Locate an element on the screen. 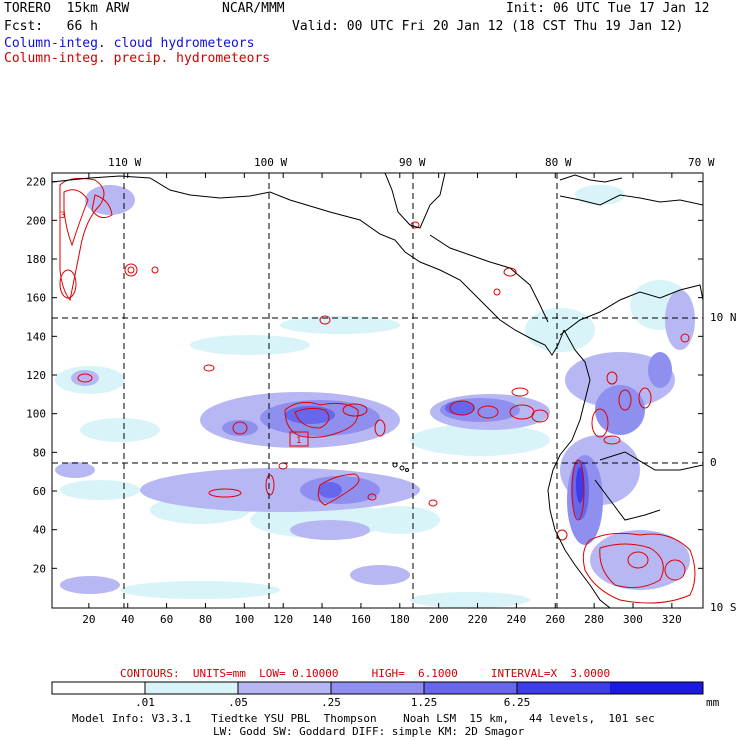 This screenshot has height=740, width=740. forecast-hour: Fcst: 66 h is located at coordinates (51, 26).